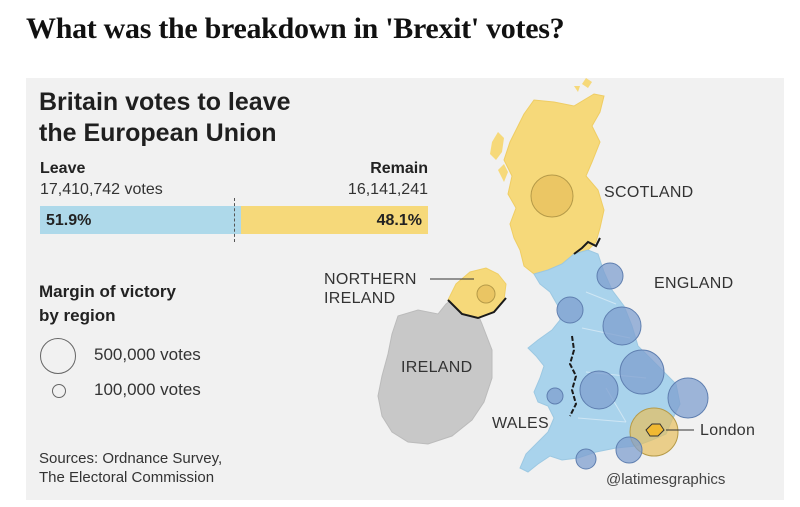 The image size is (800, 507). I want to click on legend-title-line2: by region, so click(77, 315).